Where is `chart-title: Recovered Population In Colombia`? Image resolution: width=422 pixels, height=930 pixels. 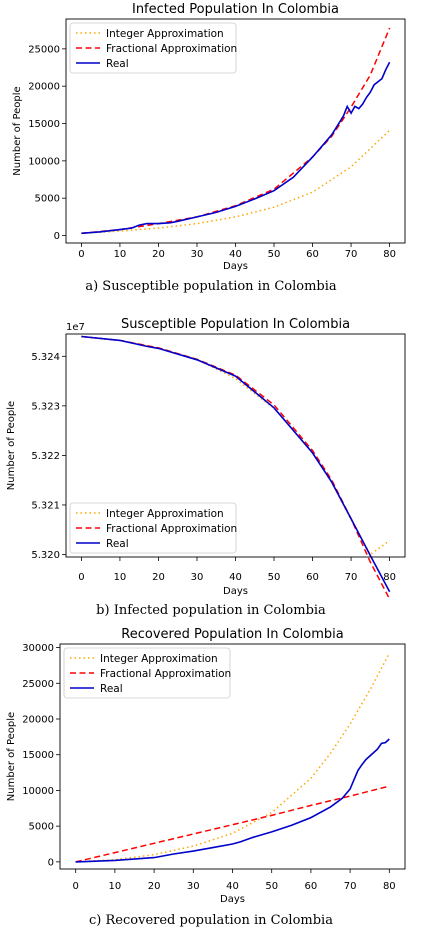
chart-title: Recovered Population In Colombia is located at coordinates (232, 634).